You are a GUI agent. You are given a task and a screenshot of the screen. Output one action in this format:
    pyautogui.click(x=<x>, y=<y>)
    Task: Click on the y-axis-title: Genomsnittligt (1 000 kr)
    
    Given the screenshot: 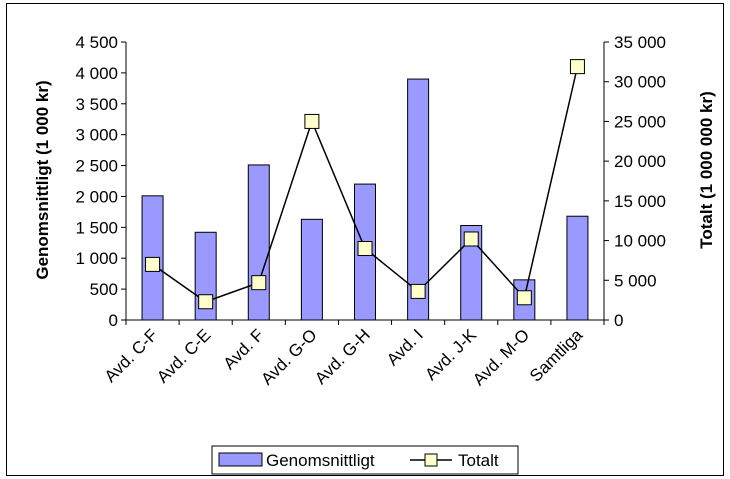 What is the action you would take?
    pyautogui.click(x=42, y=179)
    